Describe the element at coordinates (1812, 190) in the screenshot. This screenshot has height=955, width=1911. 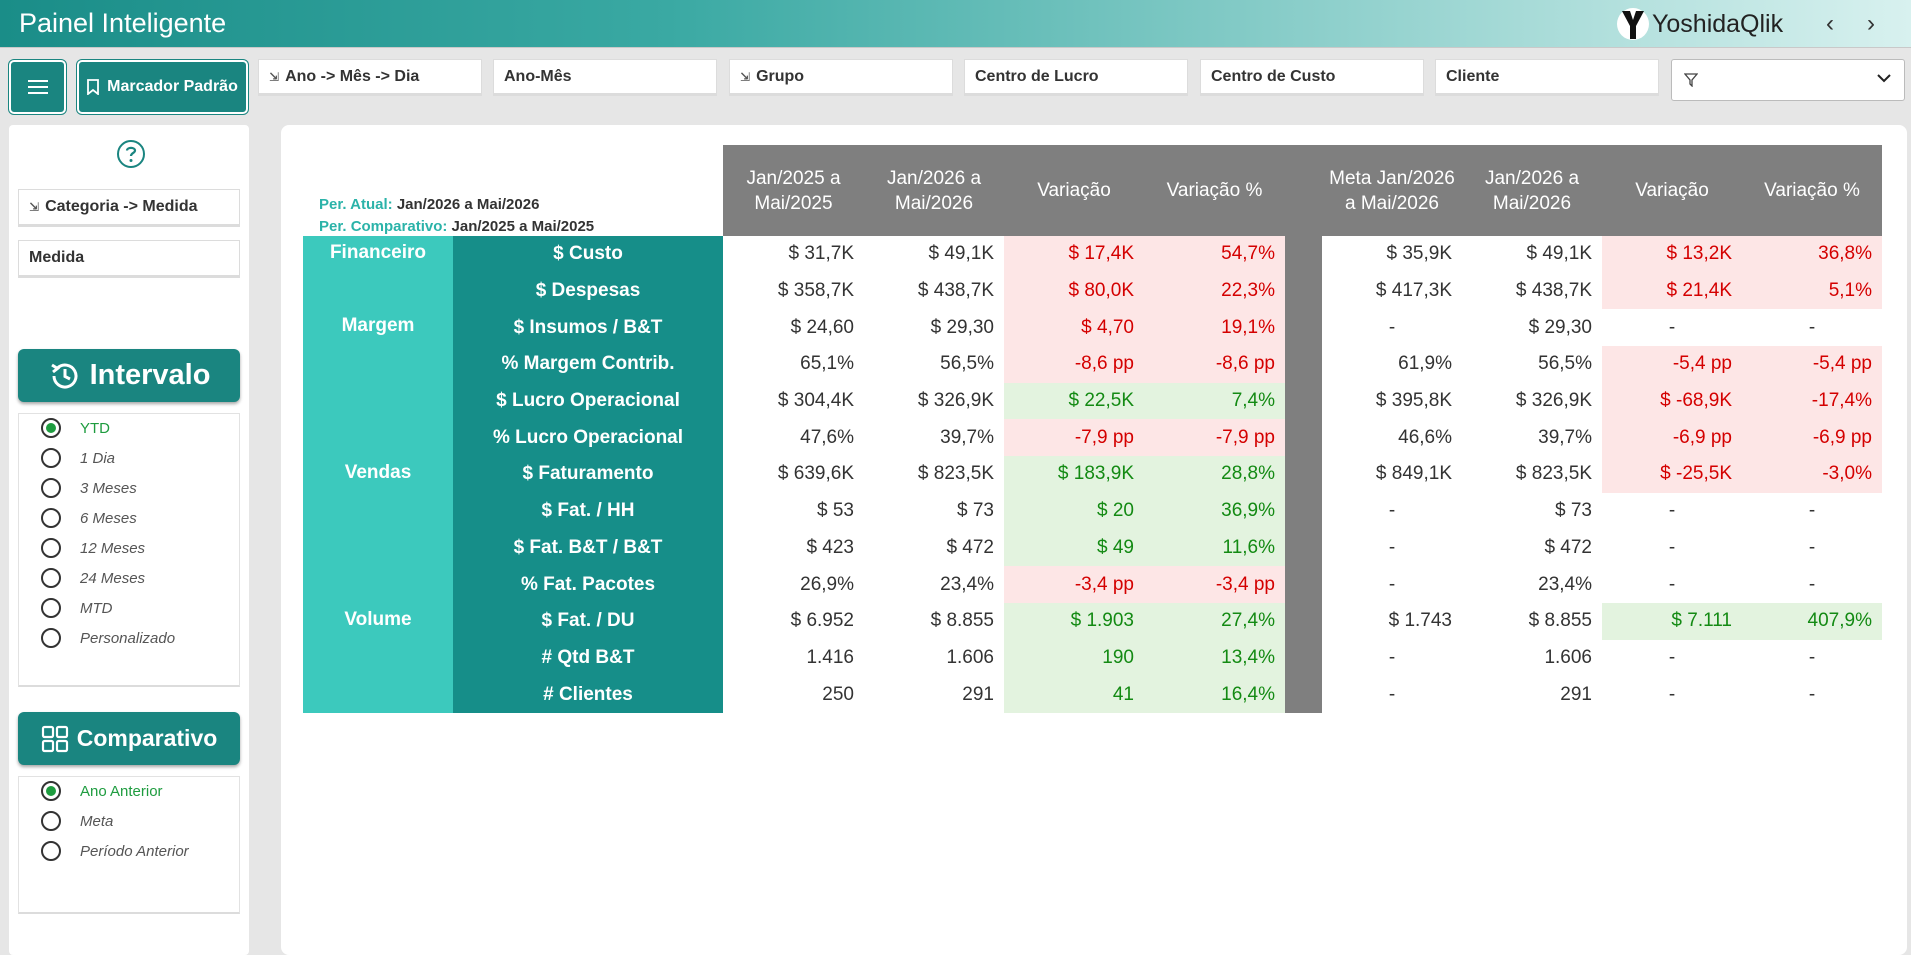
I see `col-header-variacao-pct-2: Variação %` at that location.